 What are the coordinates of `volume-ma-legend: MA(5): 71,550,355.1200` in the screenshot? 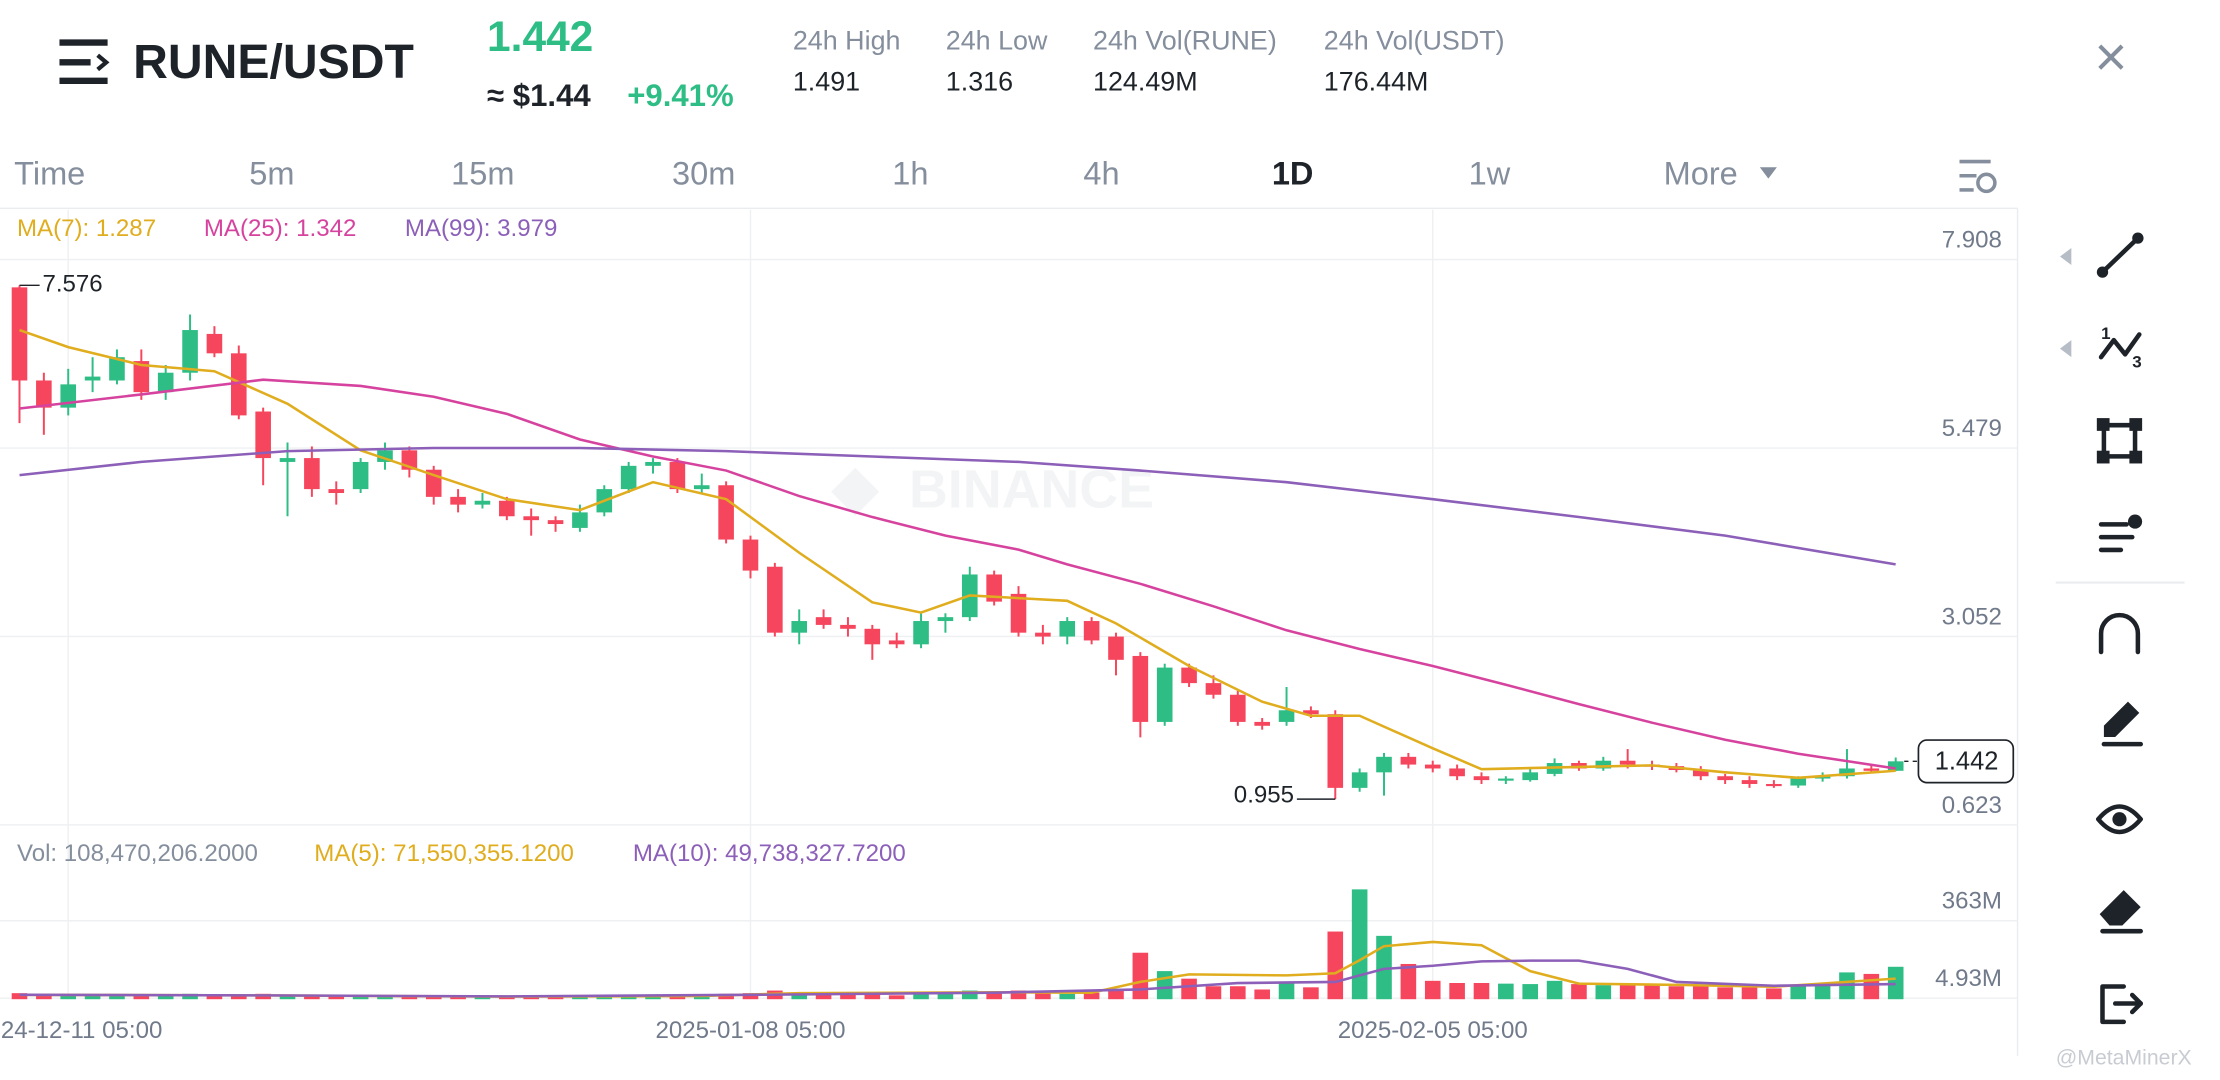 It's located at (444, 853).